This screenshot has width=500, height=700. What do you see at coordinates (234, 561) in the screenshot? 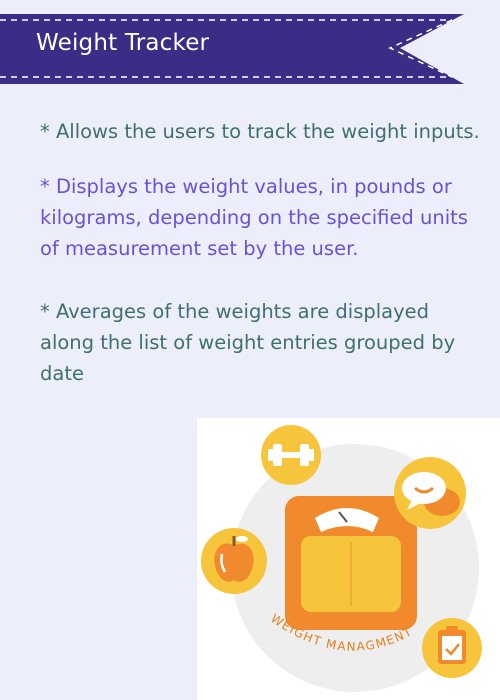
I see `apple-icon` at bounding box center [234, 561].